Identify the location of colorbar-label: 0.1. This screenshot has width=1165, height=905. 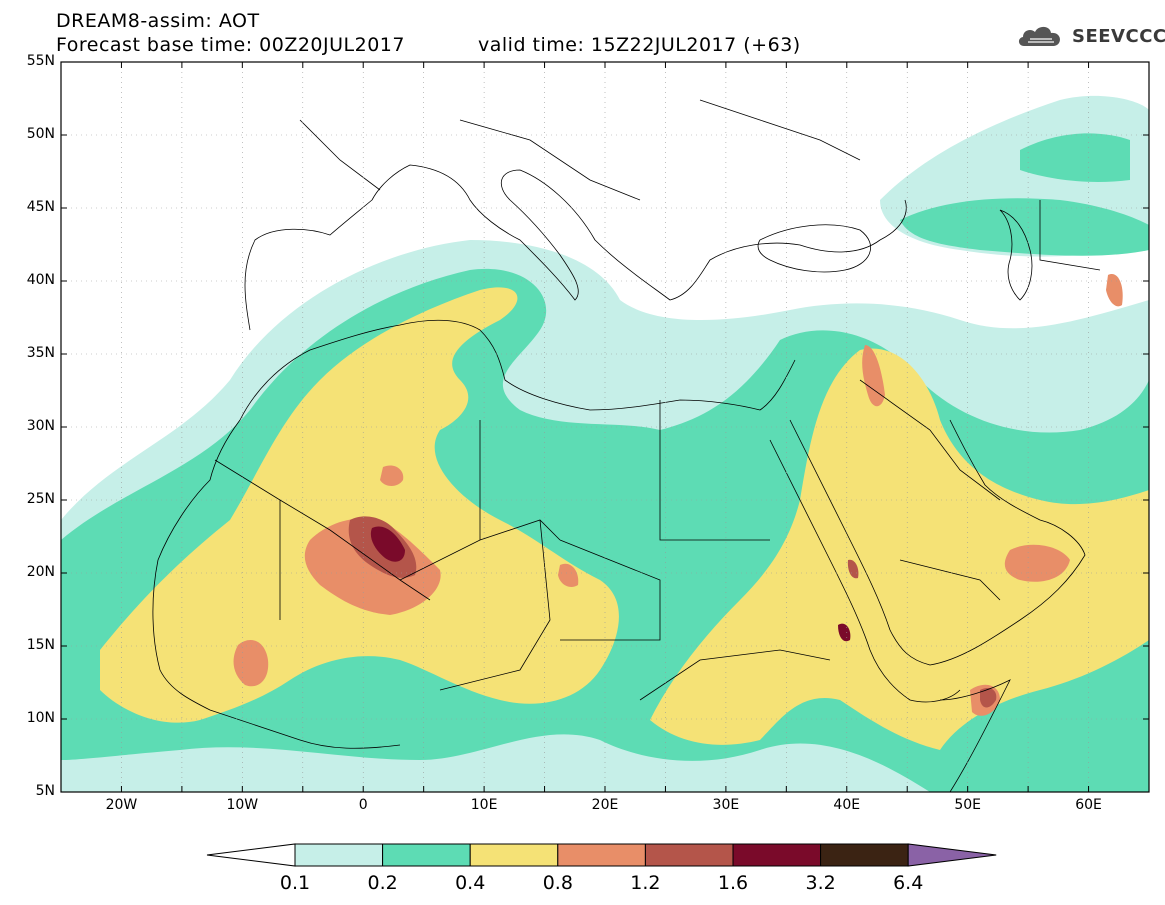
(295, 883).